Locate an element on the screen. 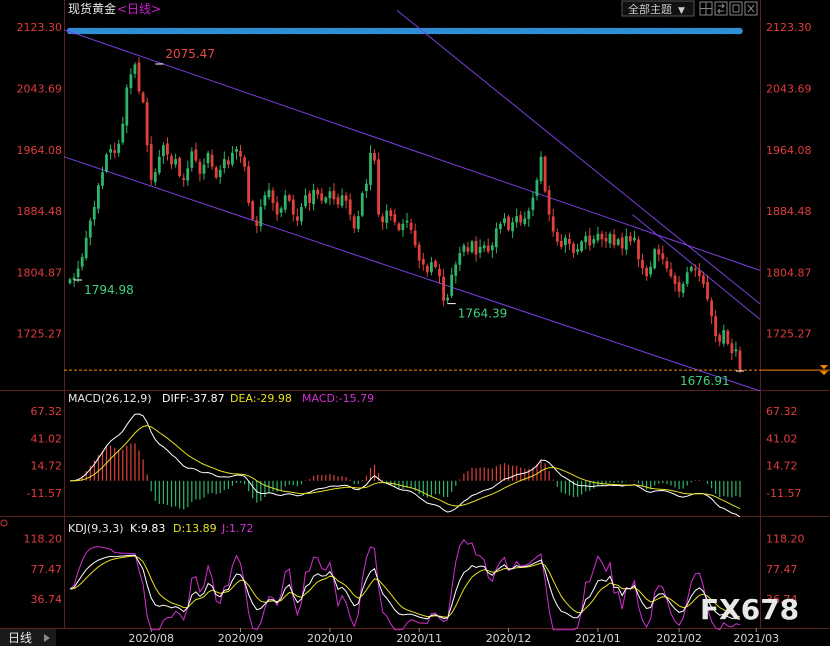 The image size is (830, 646). macd-tick-left: 41.02 is located at coordinates (47, 438).